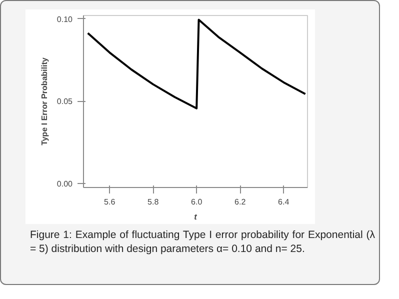 This screenshot has width=399, height=299. I want to click on x-tick-label: 6.0, so click(197, 202).